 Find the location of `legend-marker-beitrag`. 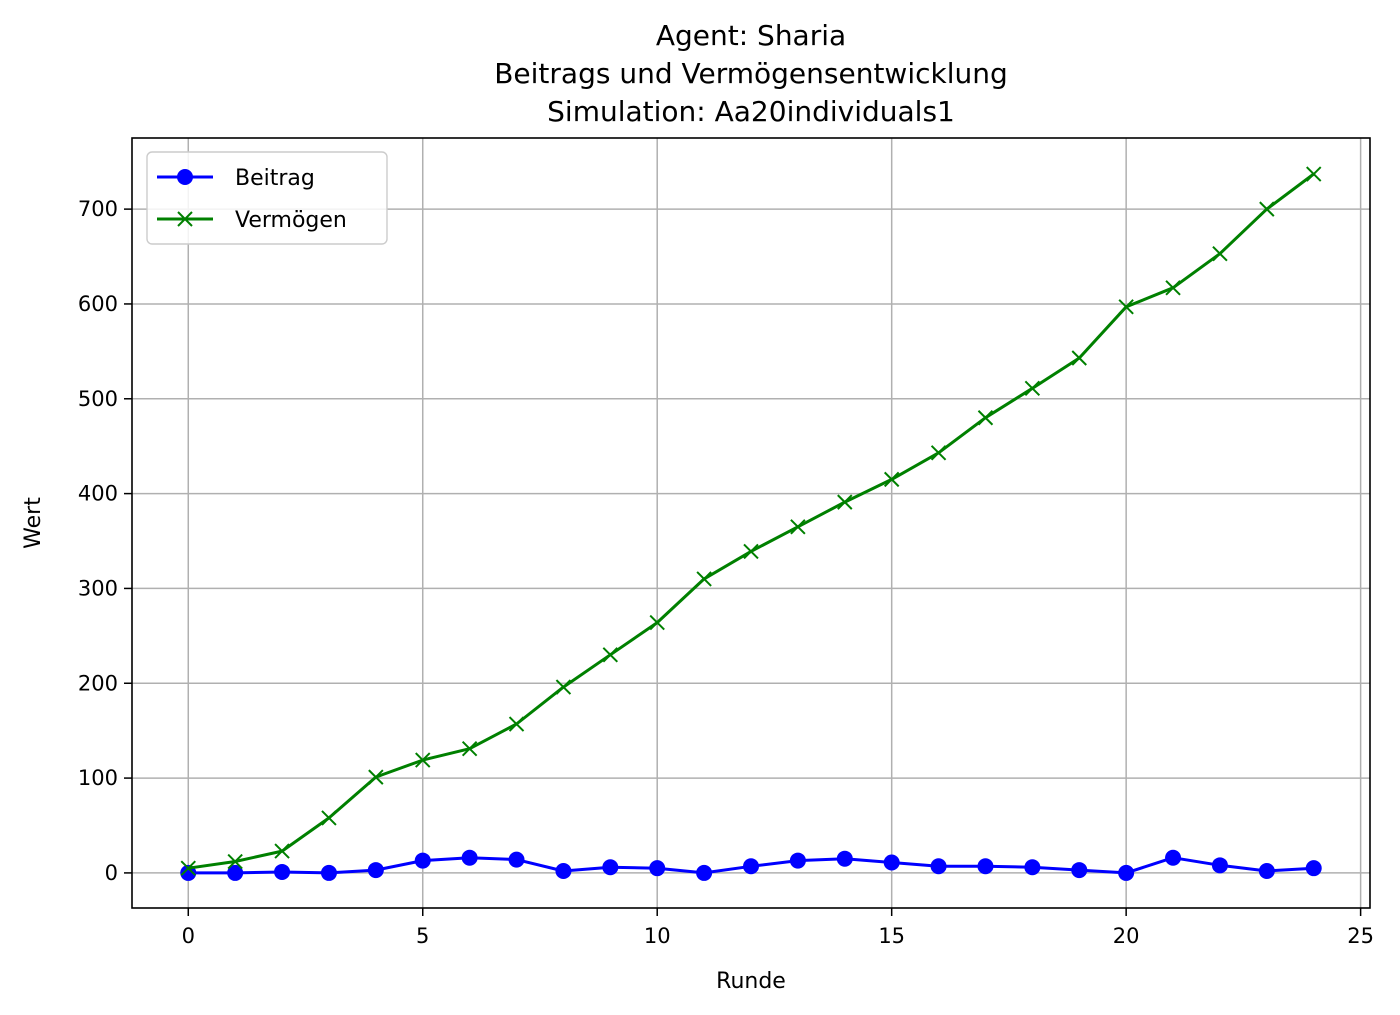

legend-marker-beitrag is located at coordinates (185, 177).